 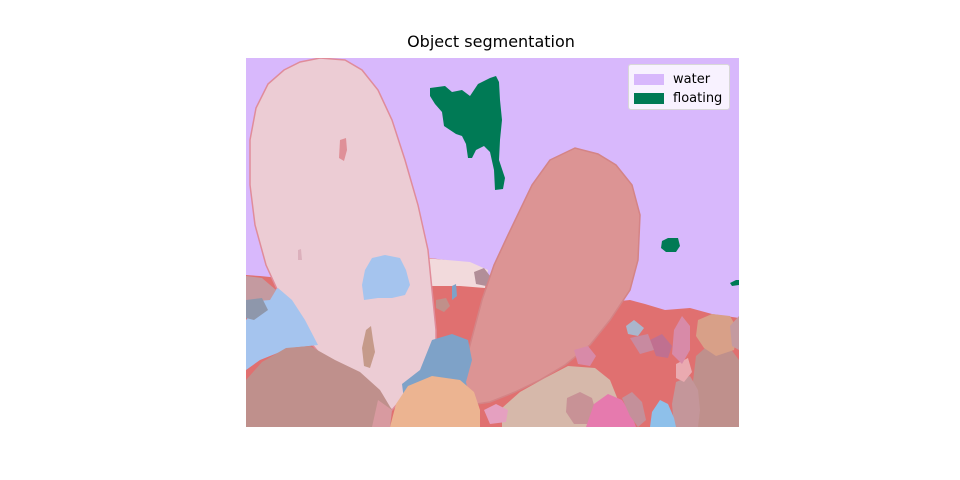 I want to click on rock-pinkish-right, so click(x=686, y=401).